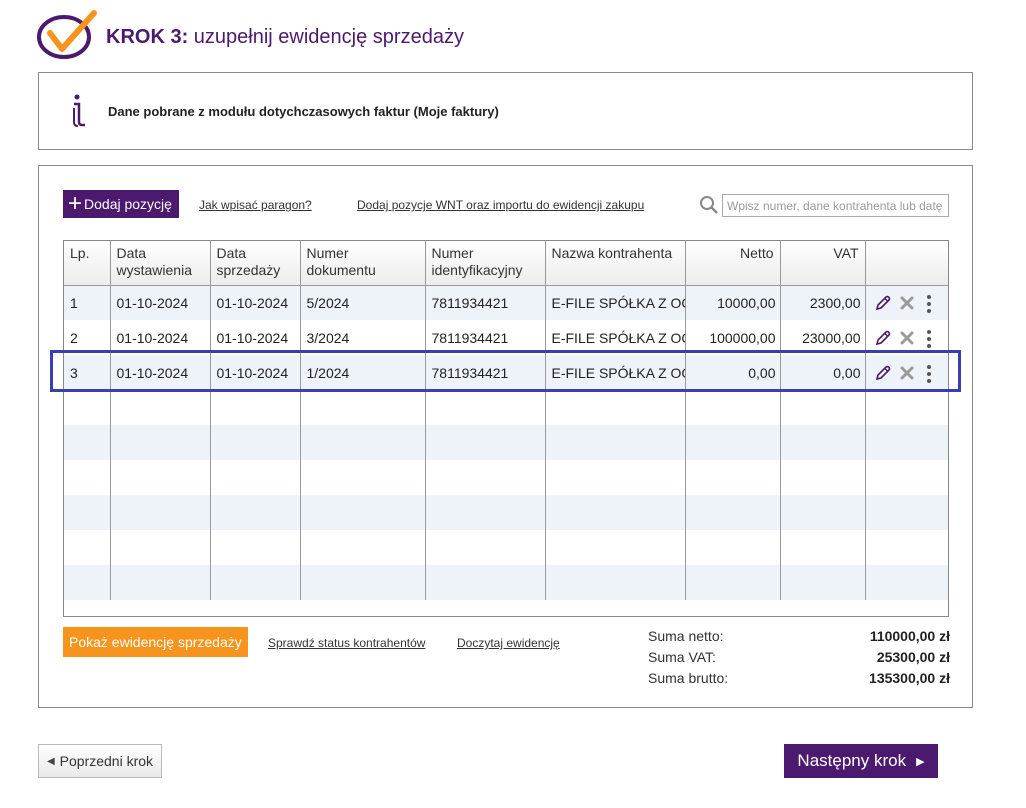  Describe the element at coordinates (67, 34) in the screenshot. I see `checkmark-logo-icon` at that location.